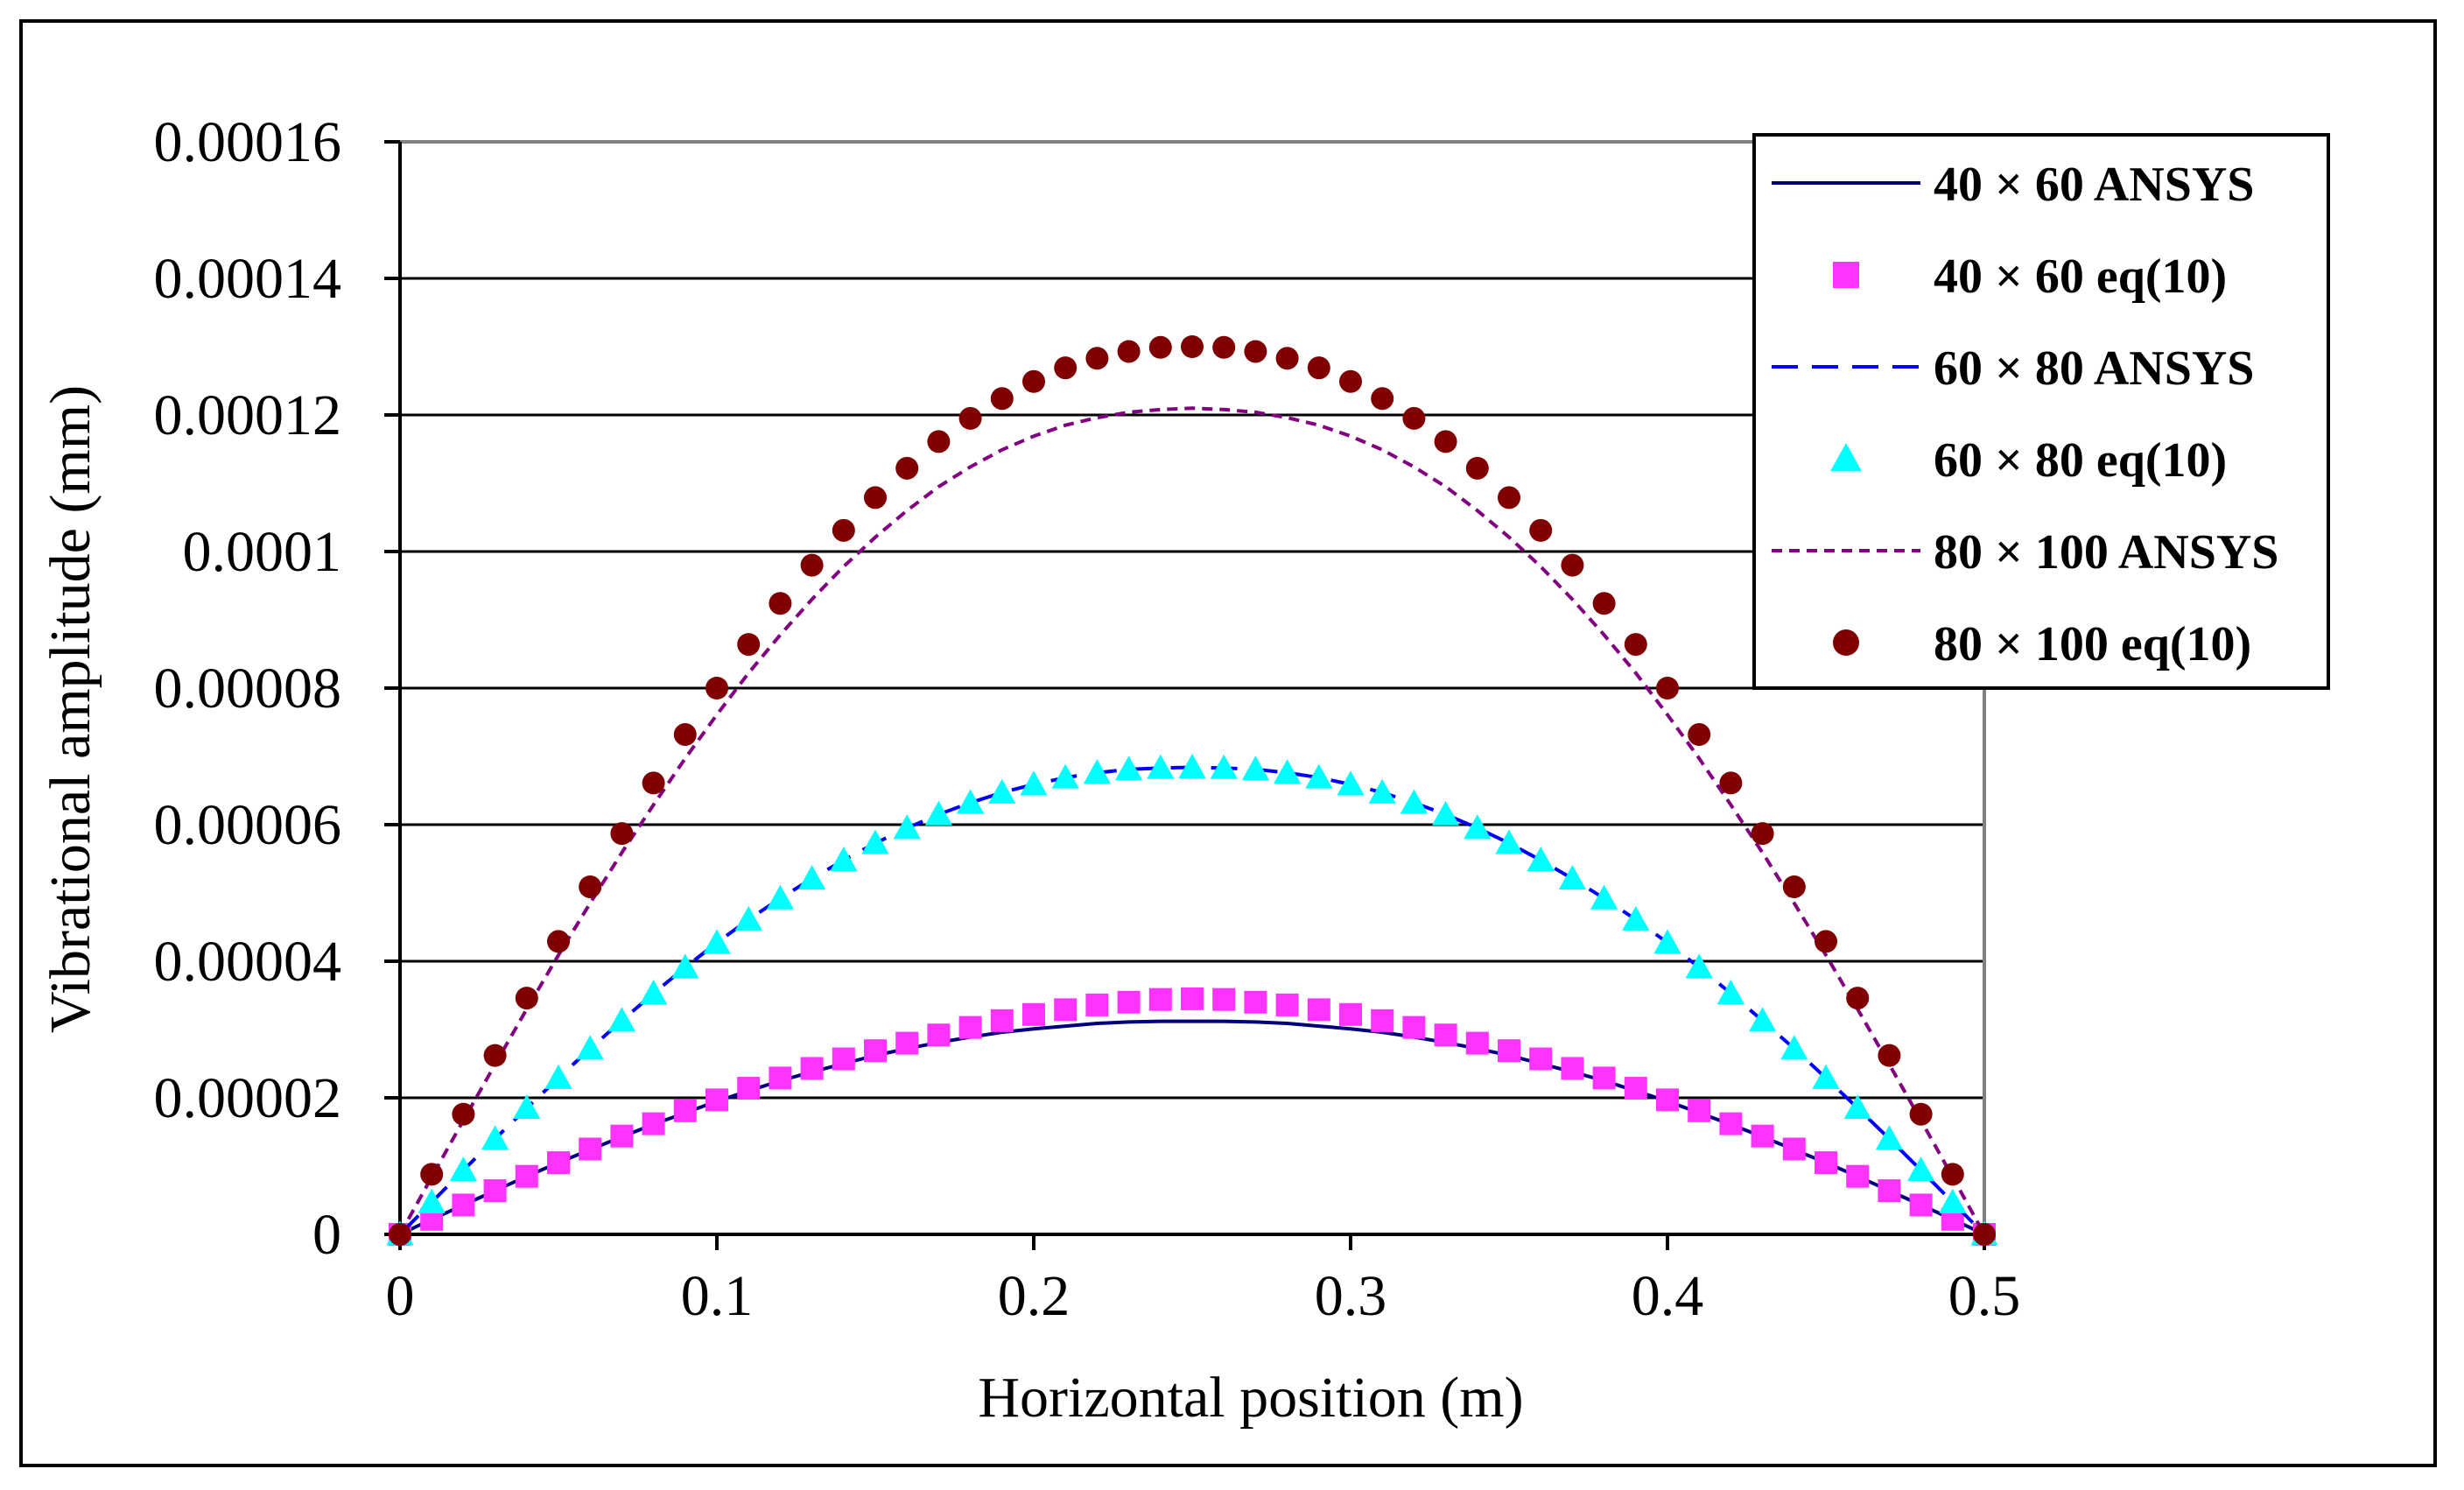 This screenshot has height=1490, width=2464. Describe the element at coordinates (1984, 1296) in the screenshot. I see `x-tick-label: 0.5` at that location.